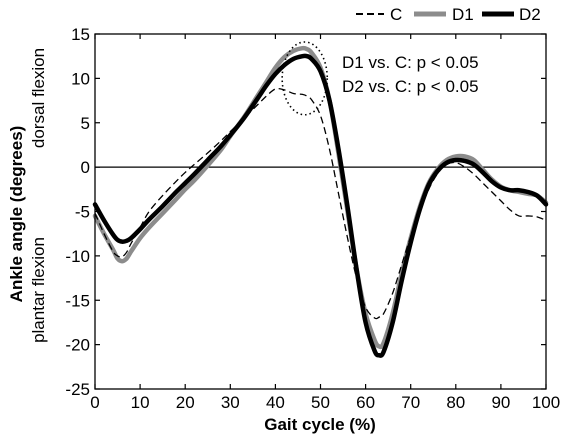 Image resolution: width=561 pixels, height=435 pixels. What do you see at coordinates (230, 402) in the screenshot?
I see `x-tick-label: 30` at bounding box center [230, 402].